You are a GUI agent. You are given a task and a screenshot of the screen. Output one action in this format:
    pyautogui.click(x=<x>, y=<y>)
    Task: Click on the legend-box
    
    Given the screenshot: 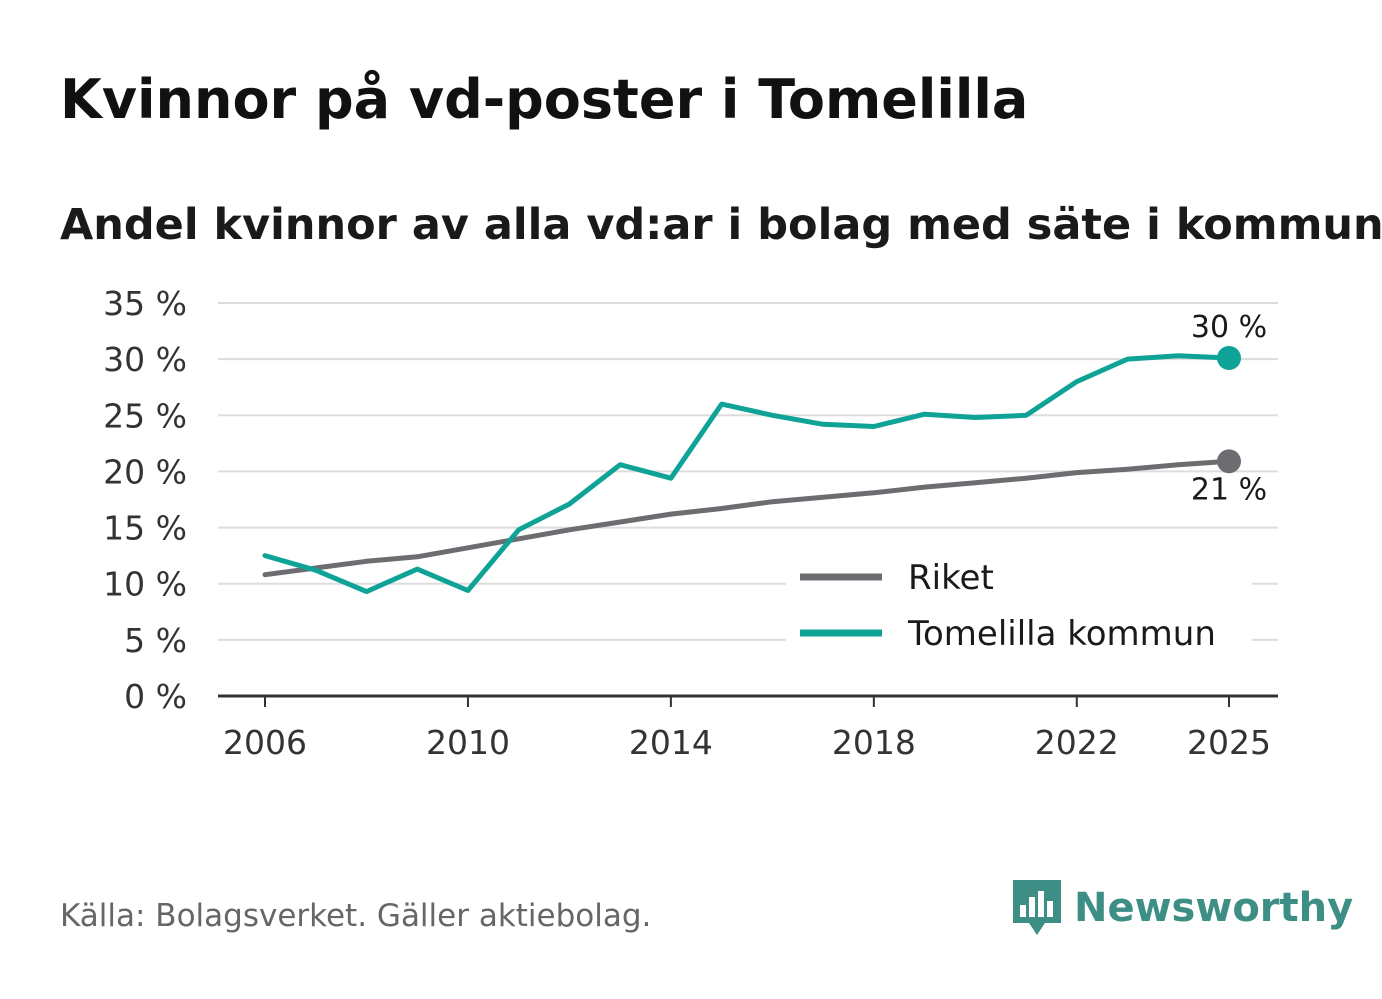 What is the action you would take?
    pyautogui.click(x=1019, y=606)
    